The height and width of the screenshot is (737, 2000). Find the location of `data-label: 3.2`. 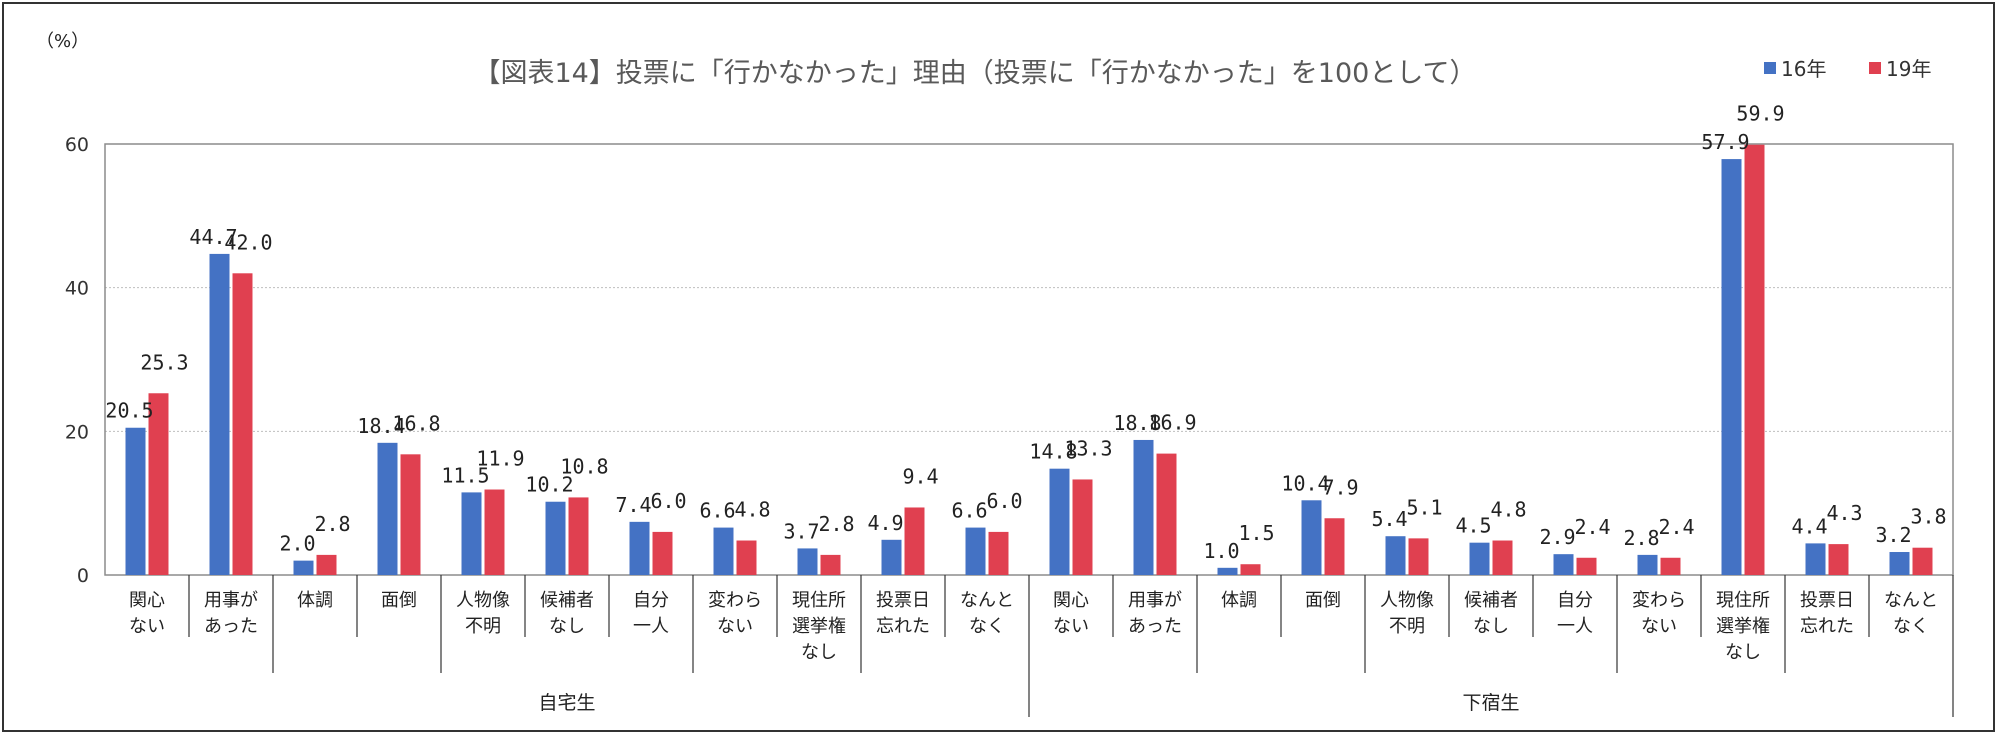

data-label: 3.2 is located at coordinates (1893, 535).